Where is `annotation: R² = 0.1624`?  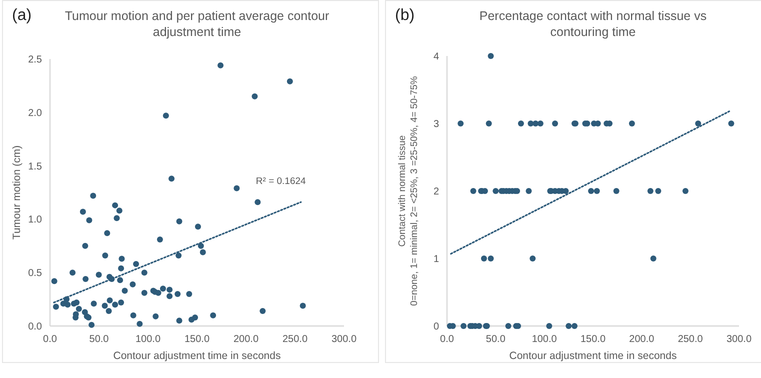
annotation: R² = 0.1624 is located at coordinates (281, 182).